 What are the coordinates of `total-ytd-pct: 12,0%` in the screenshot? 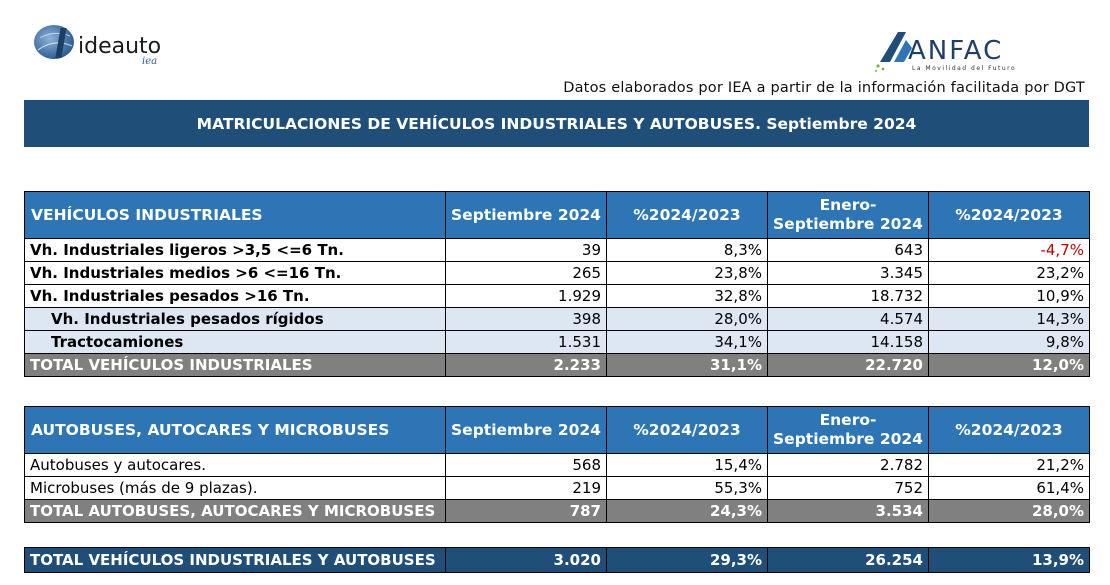 It's located at (1009, 365).